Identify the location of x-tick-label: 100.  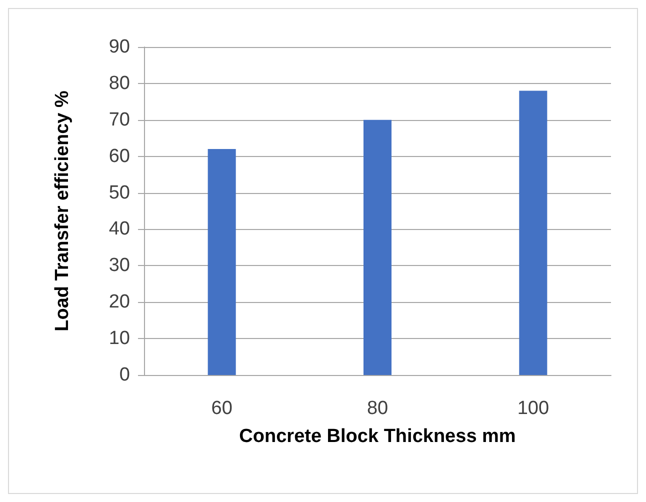
(533, 408).